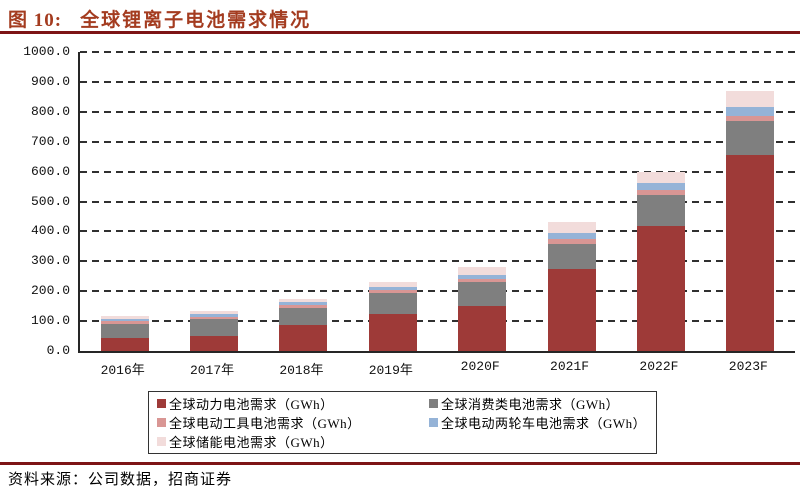 This screenshot has width=800, height=496. I want to click on y-axis-tick-label: 1000.0, so click(46, 51).